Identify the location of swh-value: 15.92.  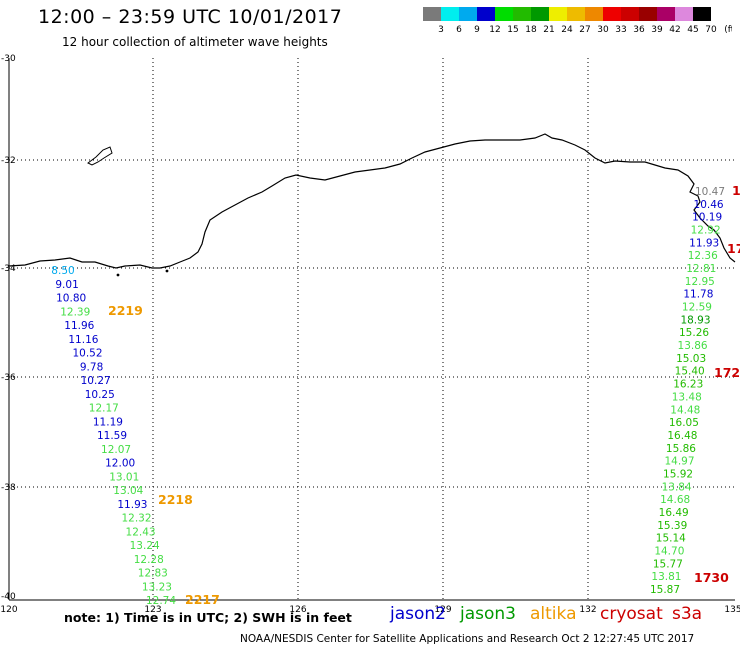
(678, 474).